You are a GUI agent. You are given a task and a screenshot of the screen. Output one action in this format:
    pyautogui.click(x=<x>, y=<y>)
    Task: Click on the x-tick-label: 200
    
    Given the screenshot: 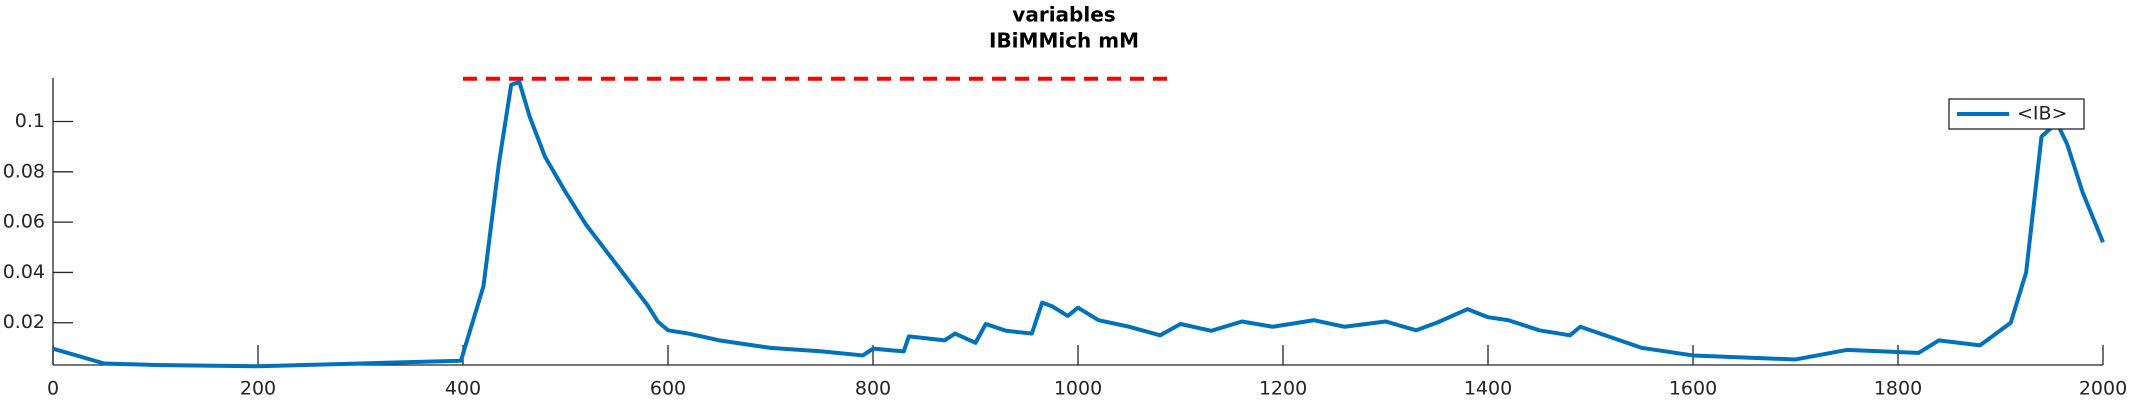 What is the action you would take?
    pyautogui.click(x=258, y=389)
    